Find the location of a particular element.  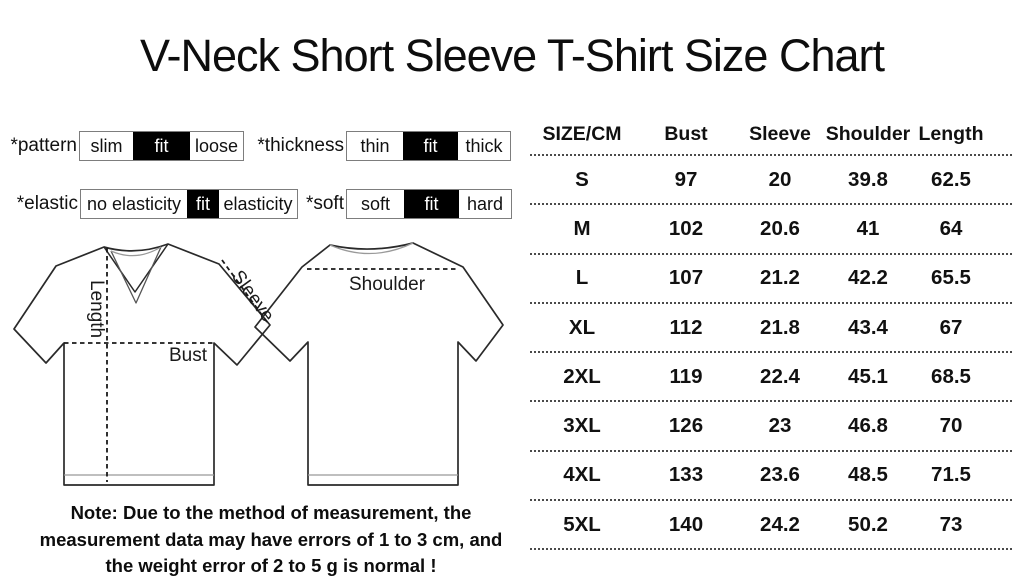

length-value: 62.5 is located at coordinates (951, 179).